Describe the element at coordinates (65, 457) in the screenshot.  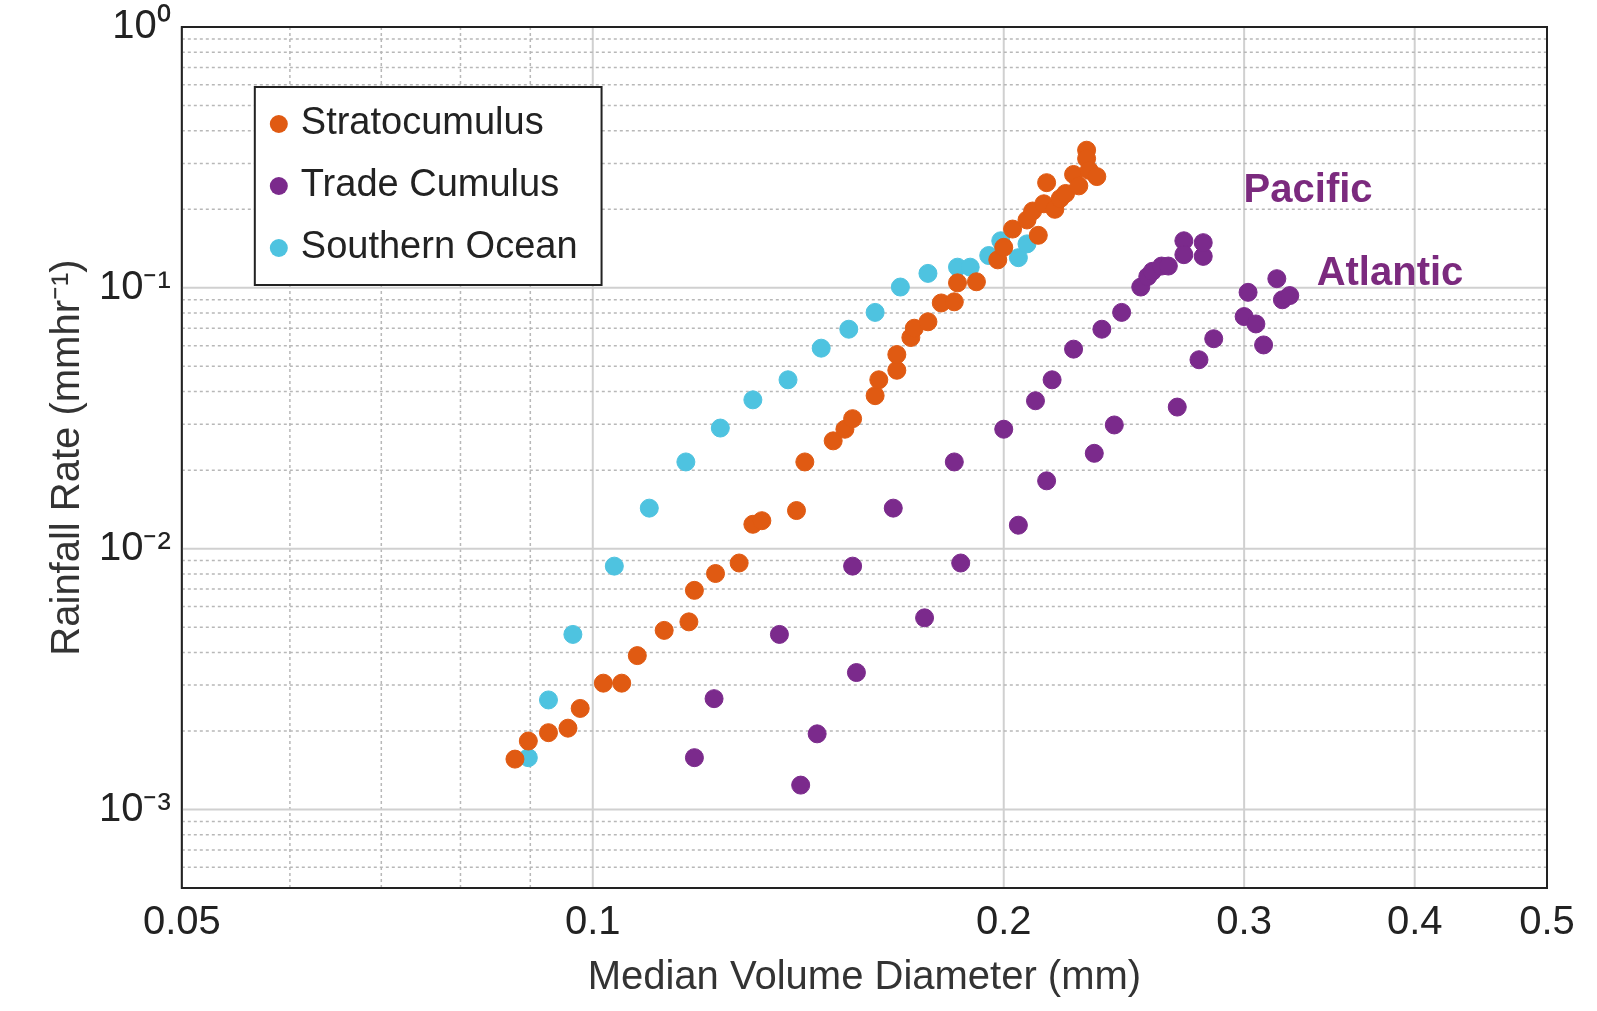
I see `y-axis-title: Rainfall Rate (mmhr⁻¹)` at that location.